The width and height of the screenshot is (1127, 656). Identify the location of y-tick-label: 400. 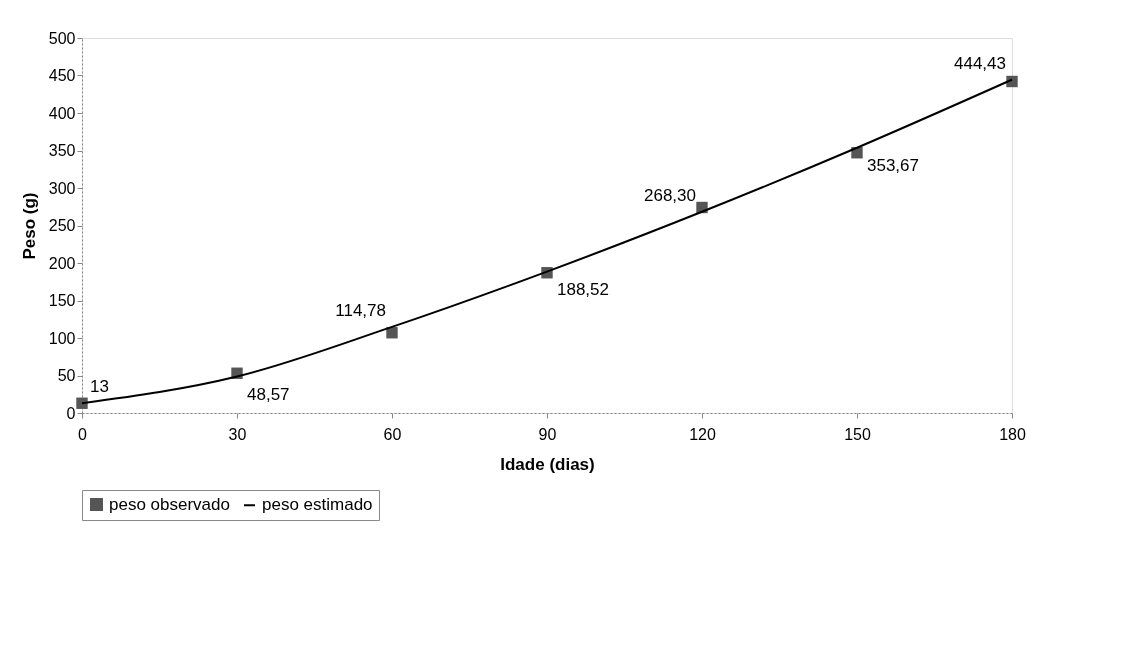
(62, 113).